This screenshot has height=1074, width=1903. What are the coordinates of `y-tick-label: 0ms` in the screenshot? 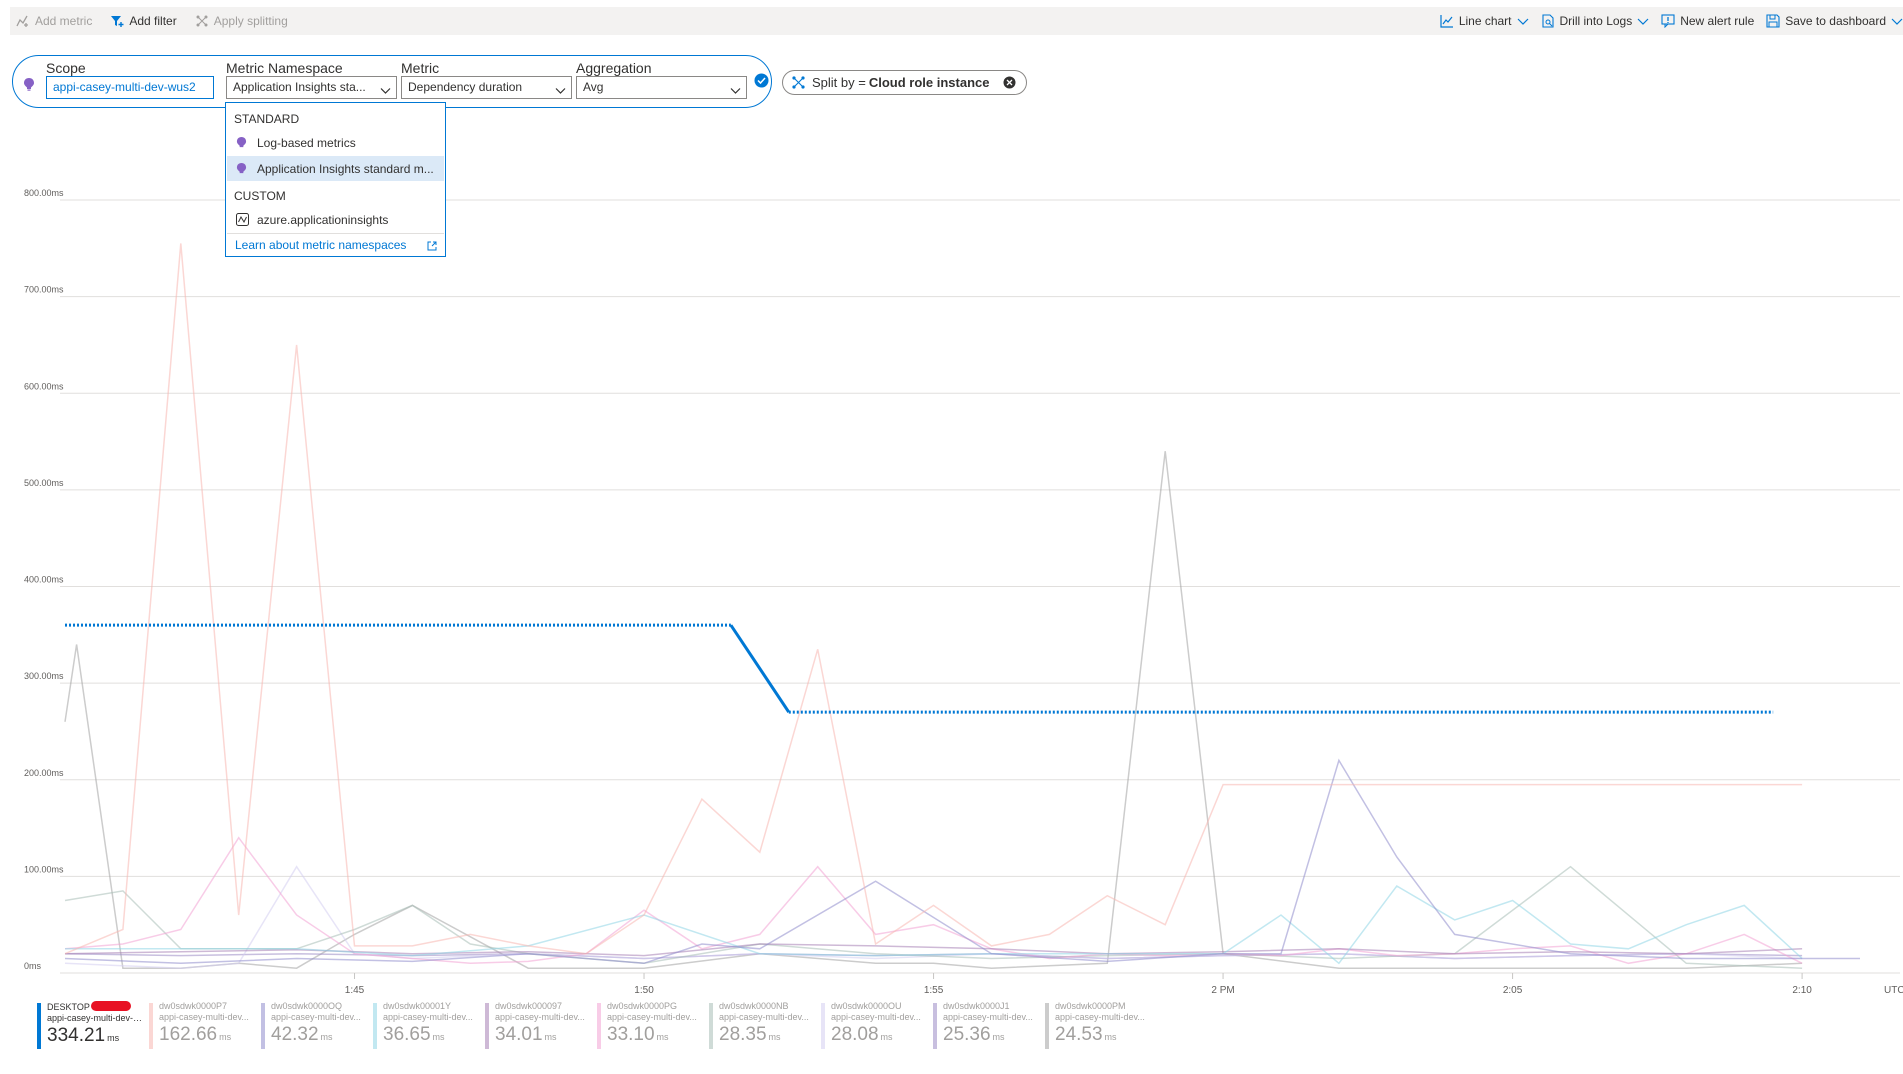 It's located at (33, 966).